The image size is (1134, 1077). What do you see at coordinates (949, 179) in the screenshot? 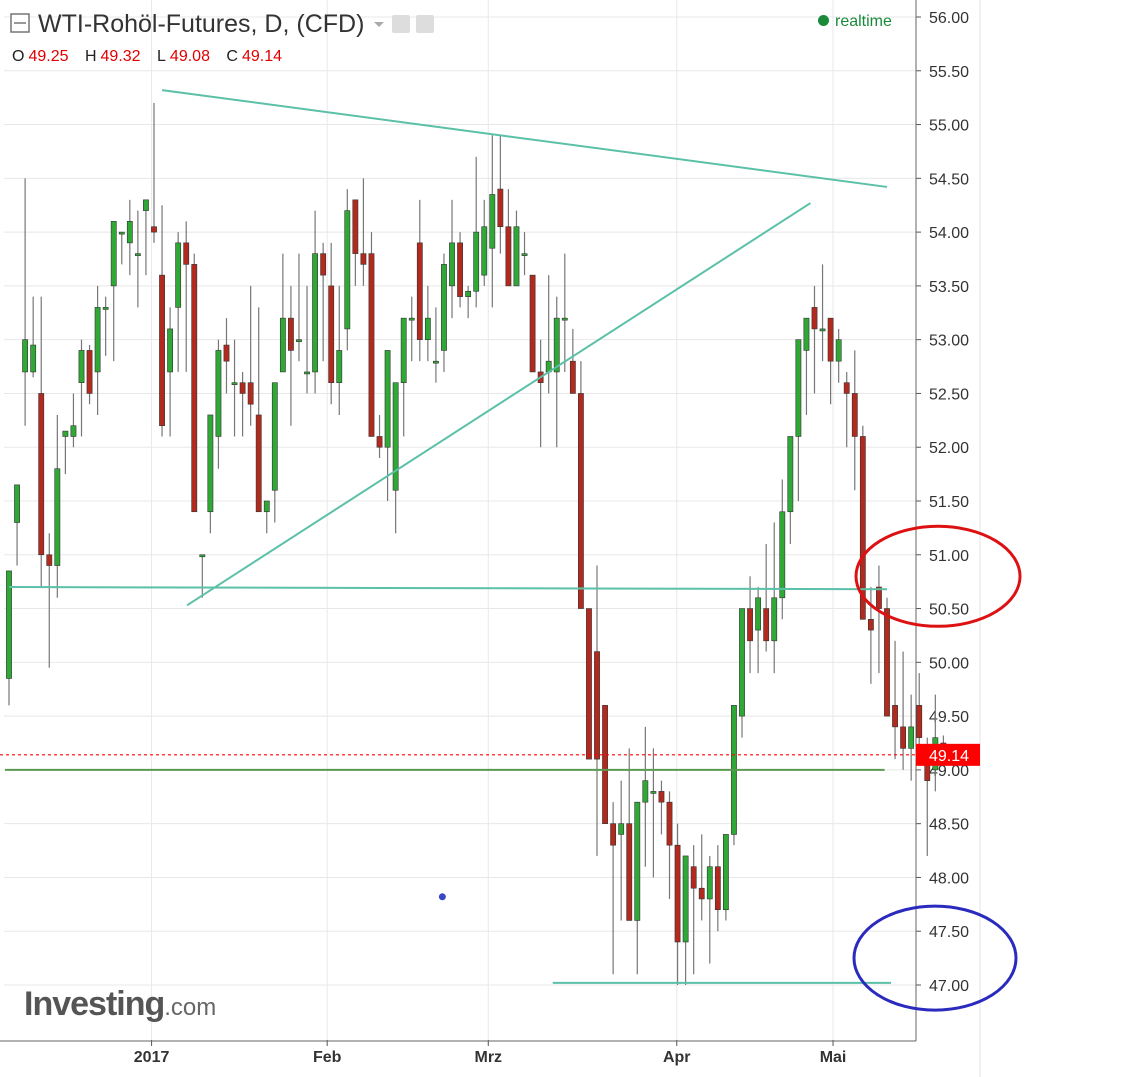
I see `y-tick-label: 54.50` at bounding box center [949, 179].